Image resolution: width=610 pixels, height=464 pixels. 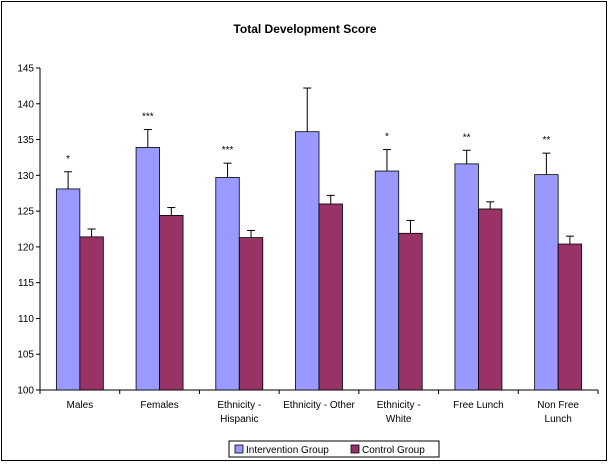 I want to click on x-tick-label: Free Lunch, so click(x=478, y=405).